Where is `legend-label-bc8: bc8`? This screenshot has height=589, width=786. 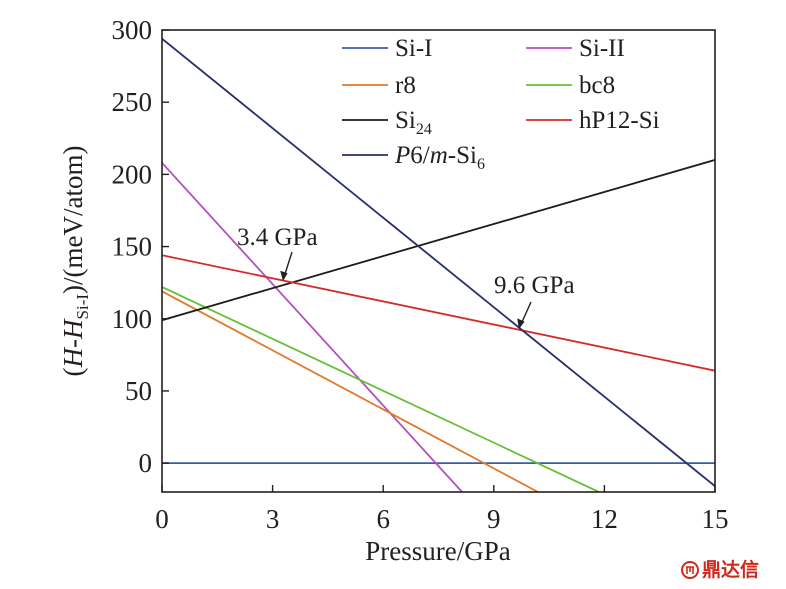
legend-label-bc8: bc8 is located at coordinates (597, 85).